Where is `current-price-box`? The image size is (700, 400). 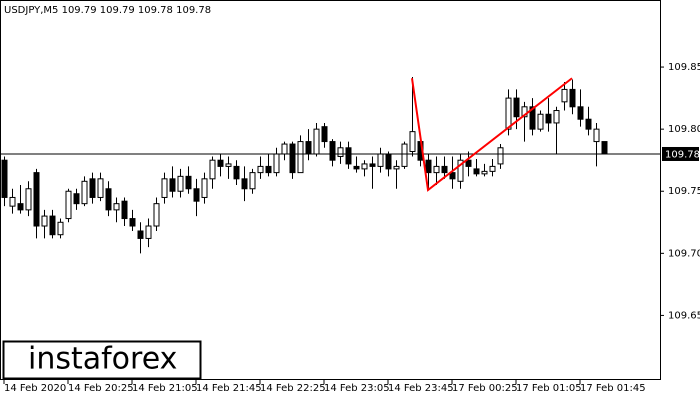
current-price-box is located at coordinates (680, 153).